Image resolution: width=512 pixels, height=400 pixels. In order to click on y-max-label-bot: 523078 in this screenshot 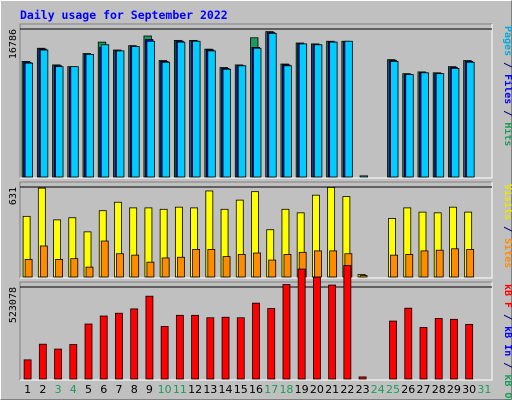, I will do `click(13, 305)`.